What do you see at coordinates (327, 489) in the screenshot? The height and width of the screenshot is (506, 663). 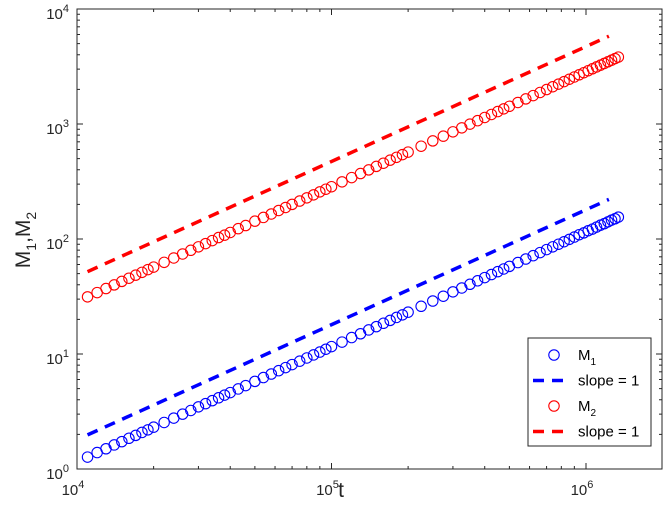 I see `x-tick-label: 10⁵` at bounding box center [327, 489].